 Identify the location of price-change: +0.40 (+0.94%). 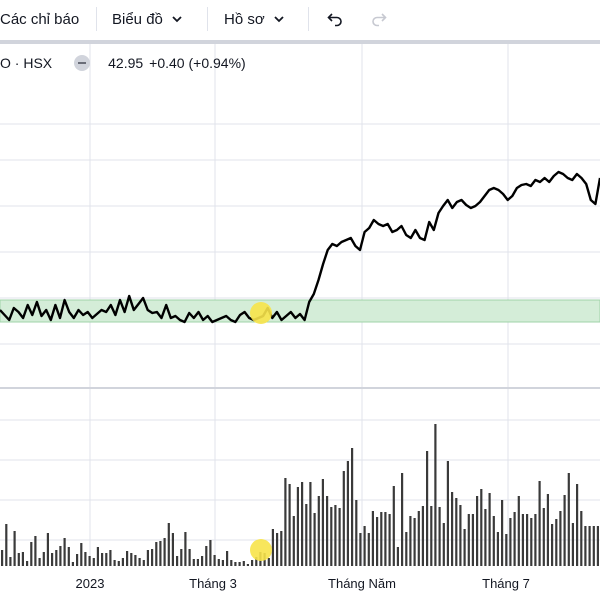
(197, 63).